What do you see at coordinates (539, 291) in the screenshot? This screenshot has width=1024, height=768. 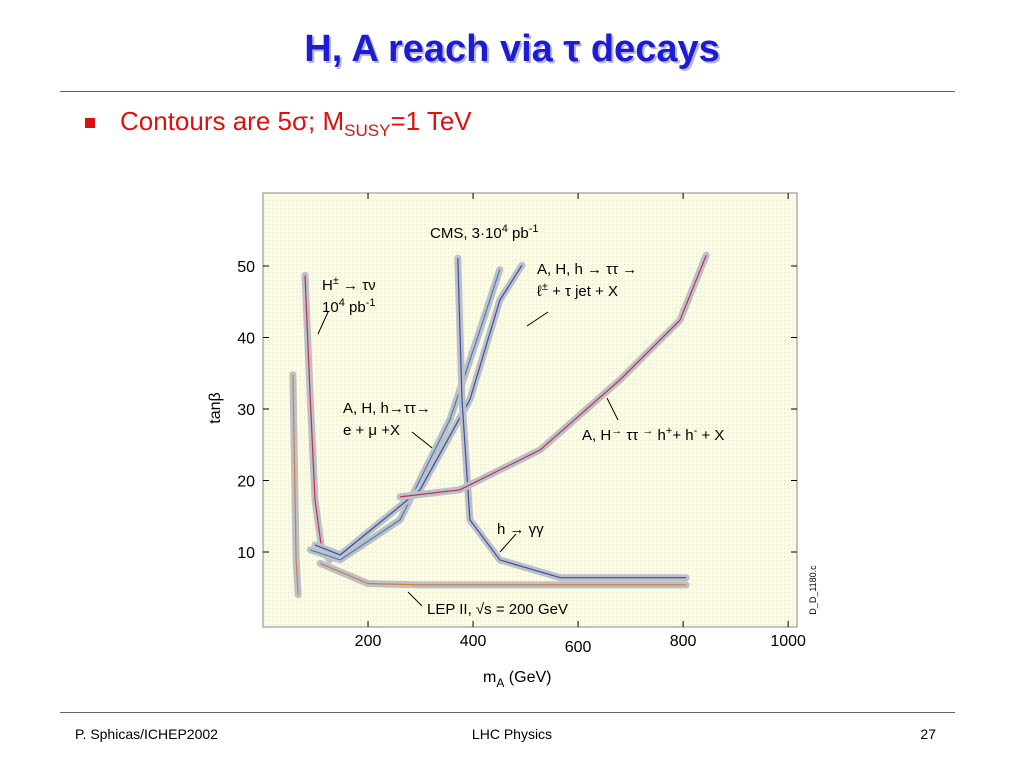 I see `annotation-part: ℓ` at bounding box center [539, 291].